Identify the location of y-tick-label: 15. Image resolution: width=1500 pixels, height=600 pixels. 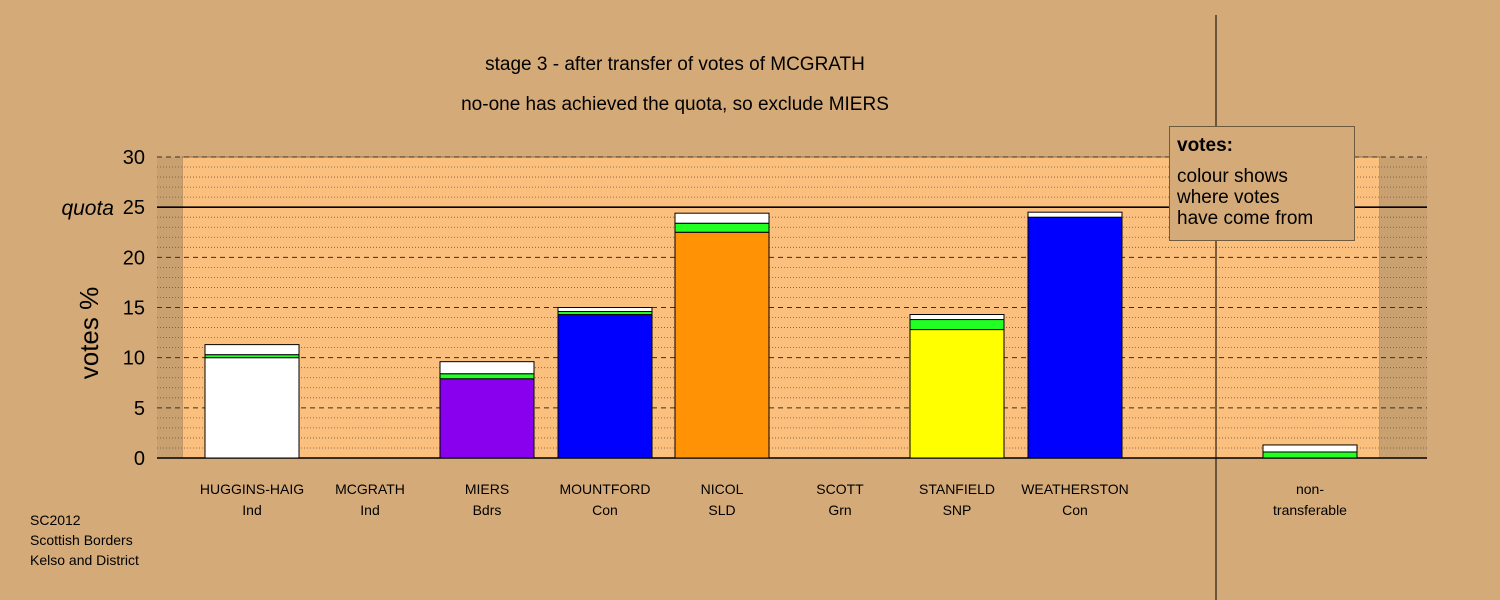
(134, 309).